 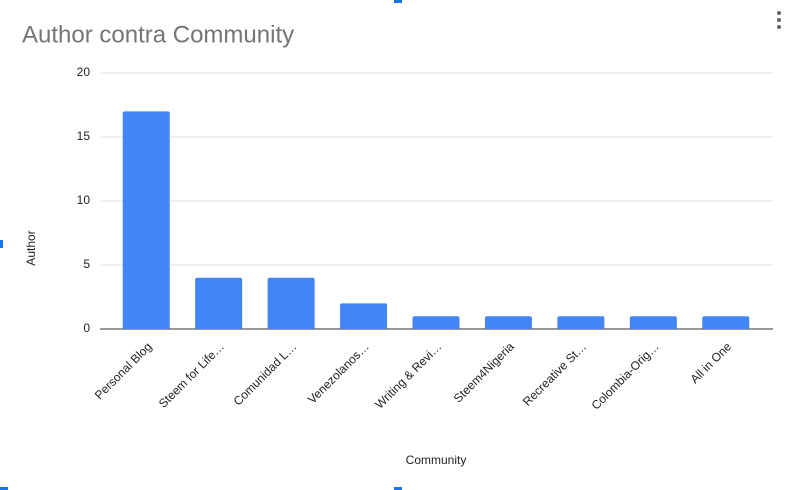 I want to click on x-tick-label: All in One, so click(x=710, y=362).